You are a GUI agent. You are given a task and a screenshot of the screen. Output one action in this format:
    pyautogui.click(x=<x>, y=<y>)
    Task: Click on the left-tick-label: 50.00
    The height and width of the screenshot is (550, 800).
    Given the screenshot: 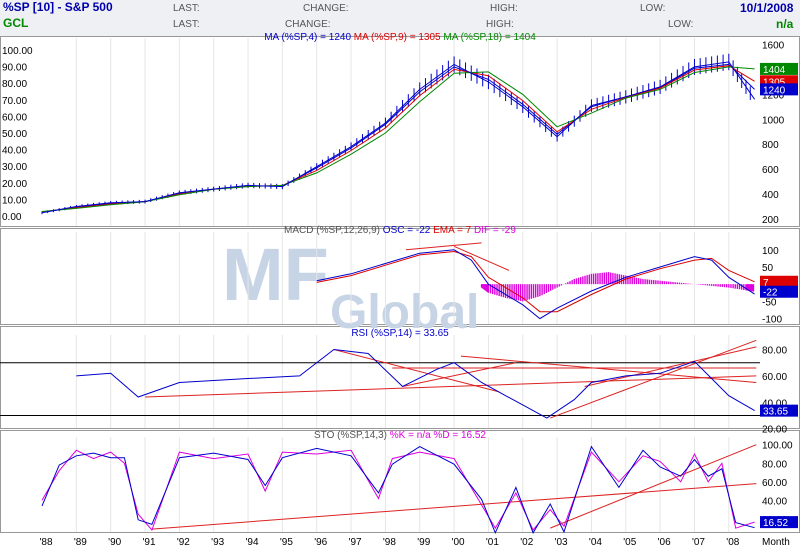 What is the action you would take?
    pyautogui.click(x=14, y=134)
    